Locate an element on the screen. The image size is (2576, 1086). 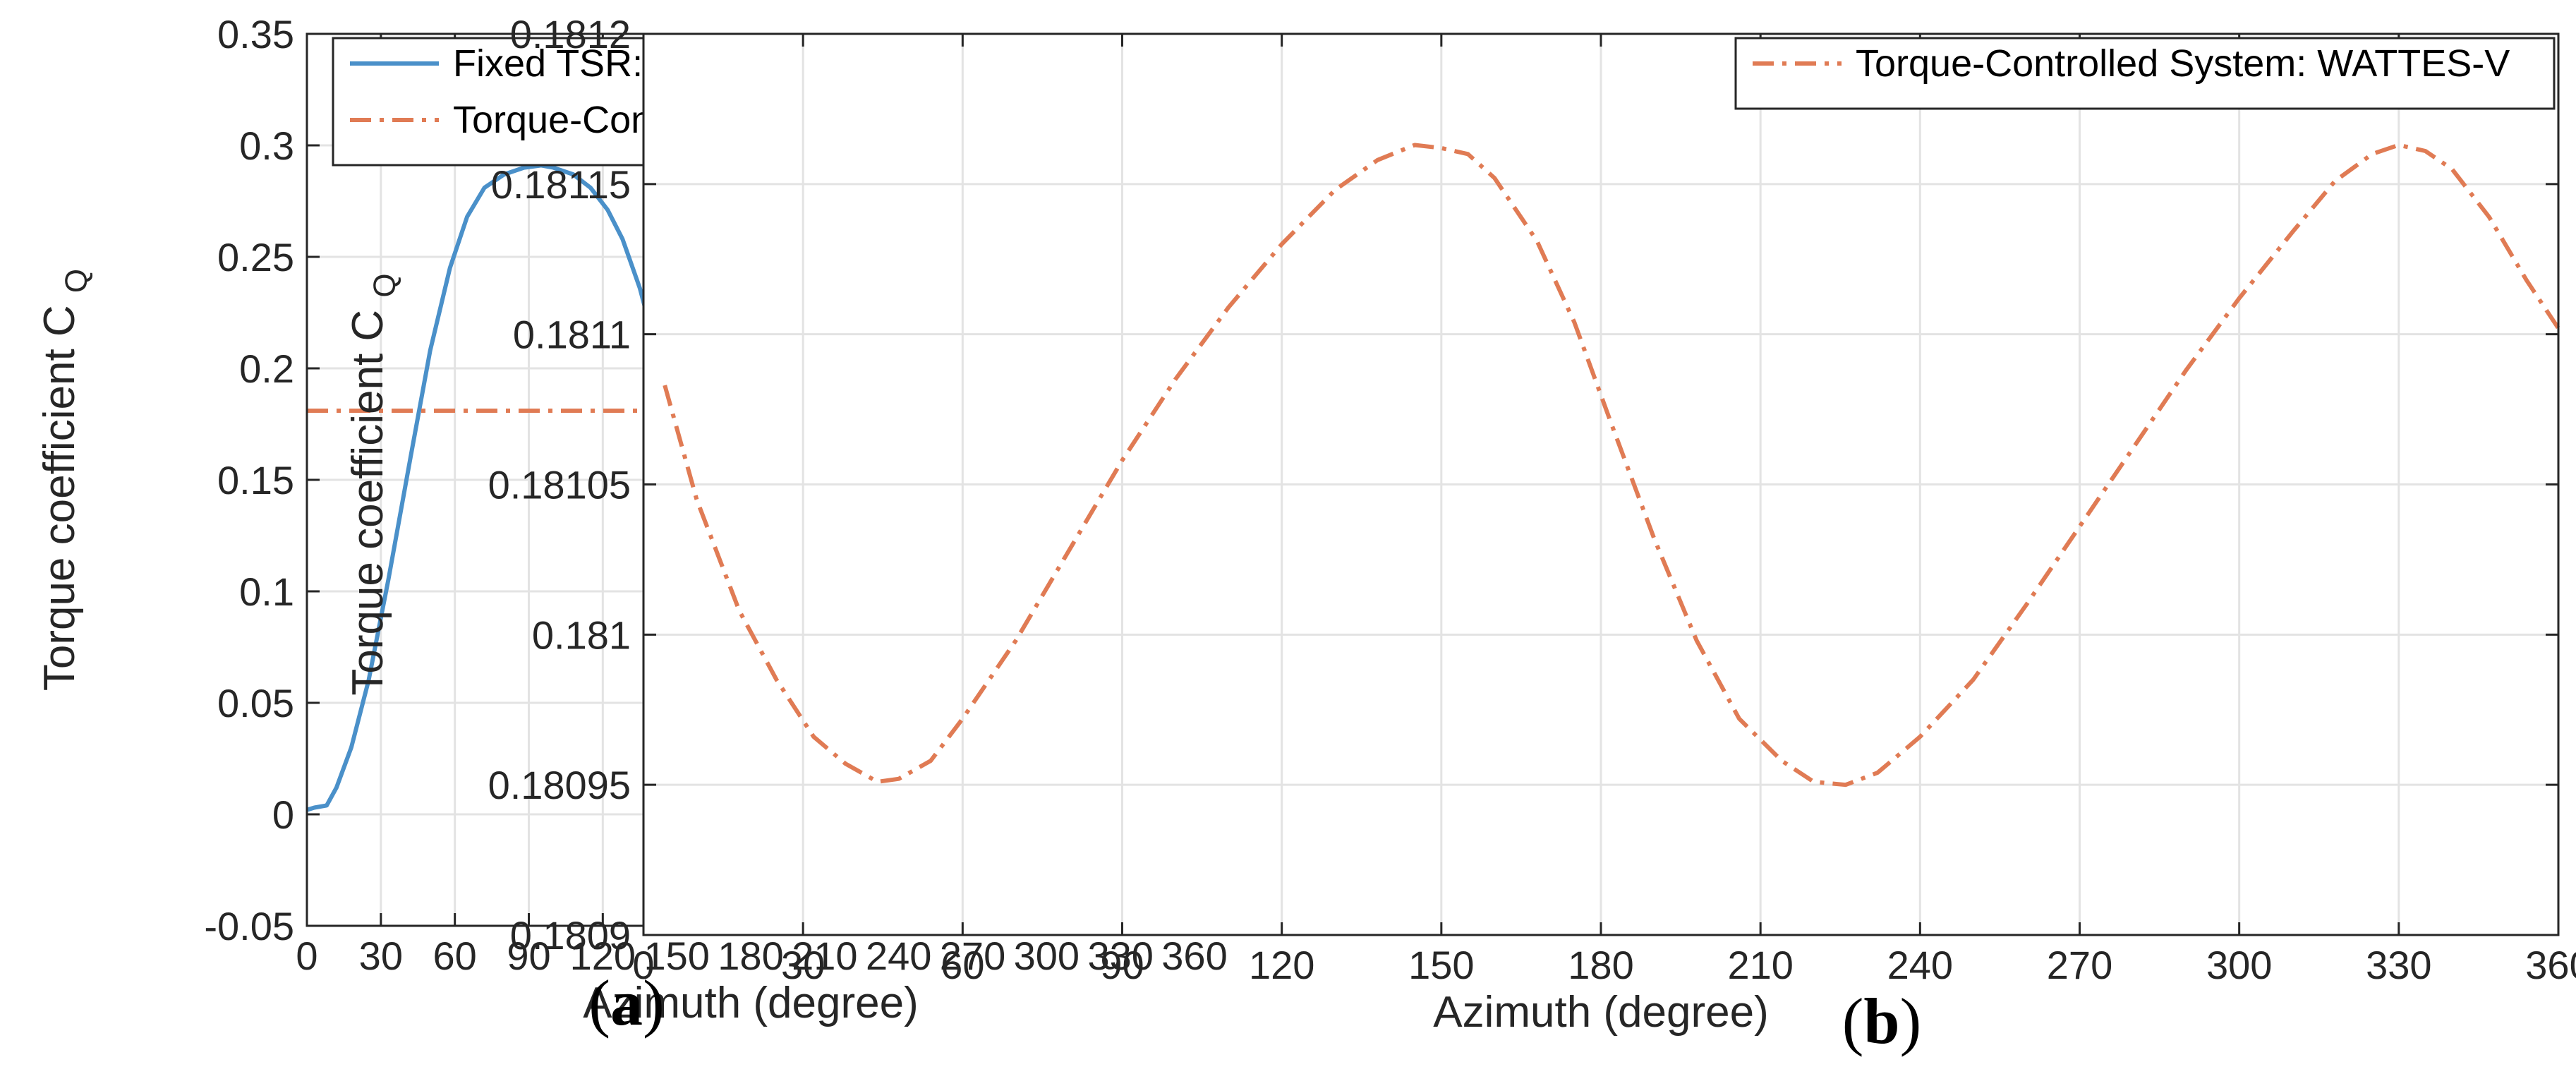
y-axis-title-main-a: Torque coefficient C is located at coordinates (60, 498).